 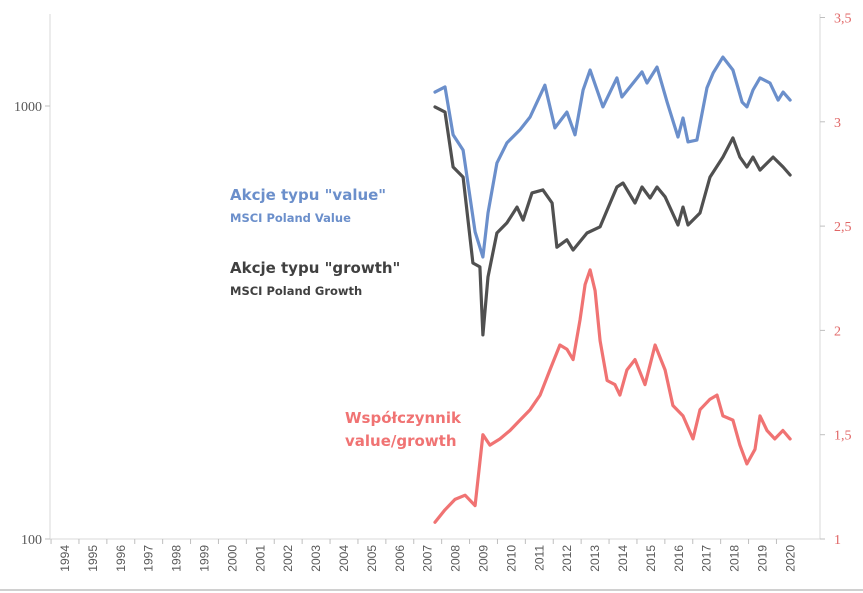 What do you see at coordinates (837, 331) in the screenshot?
I see `right-axis-tick-label: 2` at bounding box center [837, 331].